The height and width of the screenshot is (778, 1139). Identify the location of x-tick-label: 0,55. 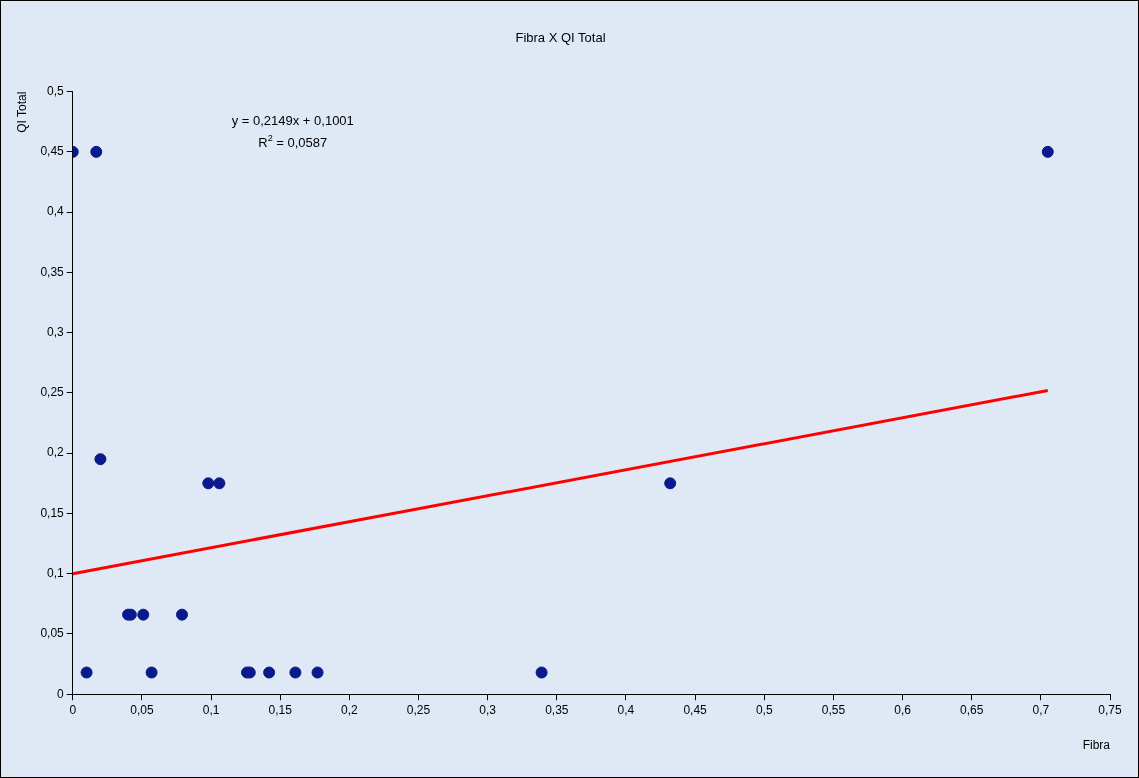
(833, 709).